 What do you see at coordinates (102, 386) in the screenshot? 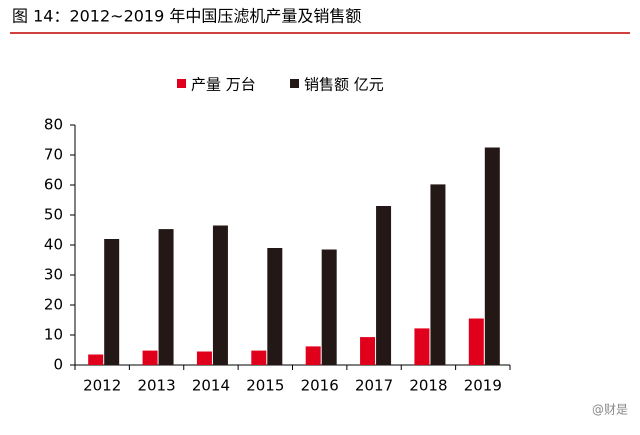
I see `x-tick-label: 2012` at bounding box center [102, 386].